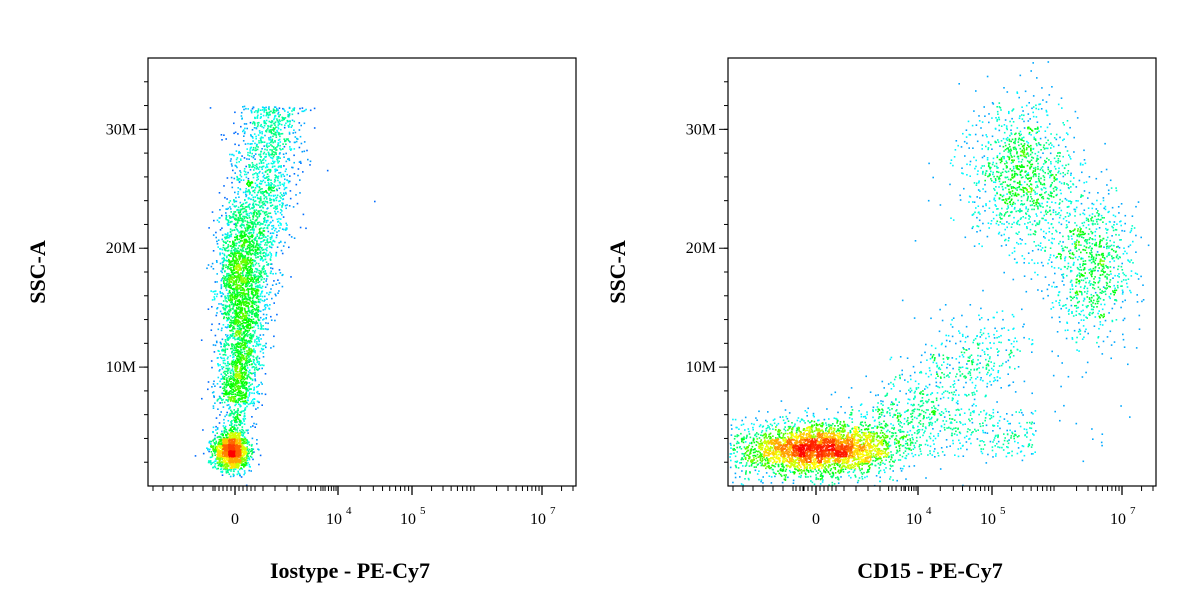 Image resolution: width=1200 pixels, height=600 pixels. Describe the element at coordinates (350, 570) in the screenshot. I see `x-axis-title: Iostype - PE-Cy7` at that location.